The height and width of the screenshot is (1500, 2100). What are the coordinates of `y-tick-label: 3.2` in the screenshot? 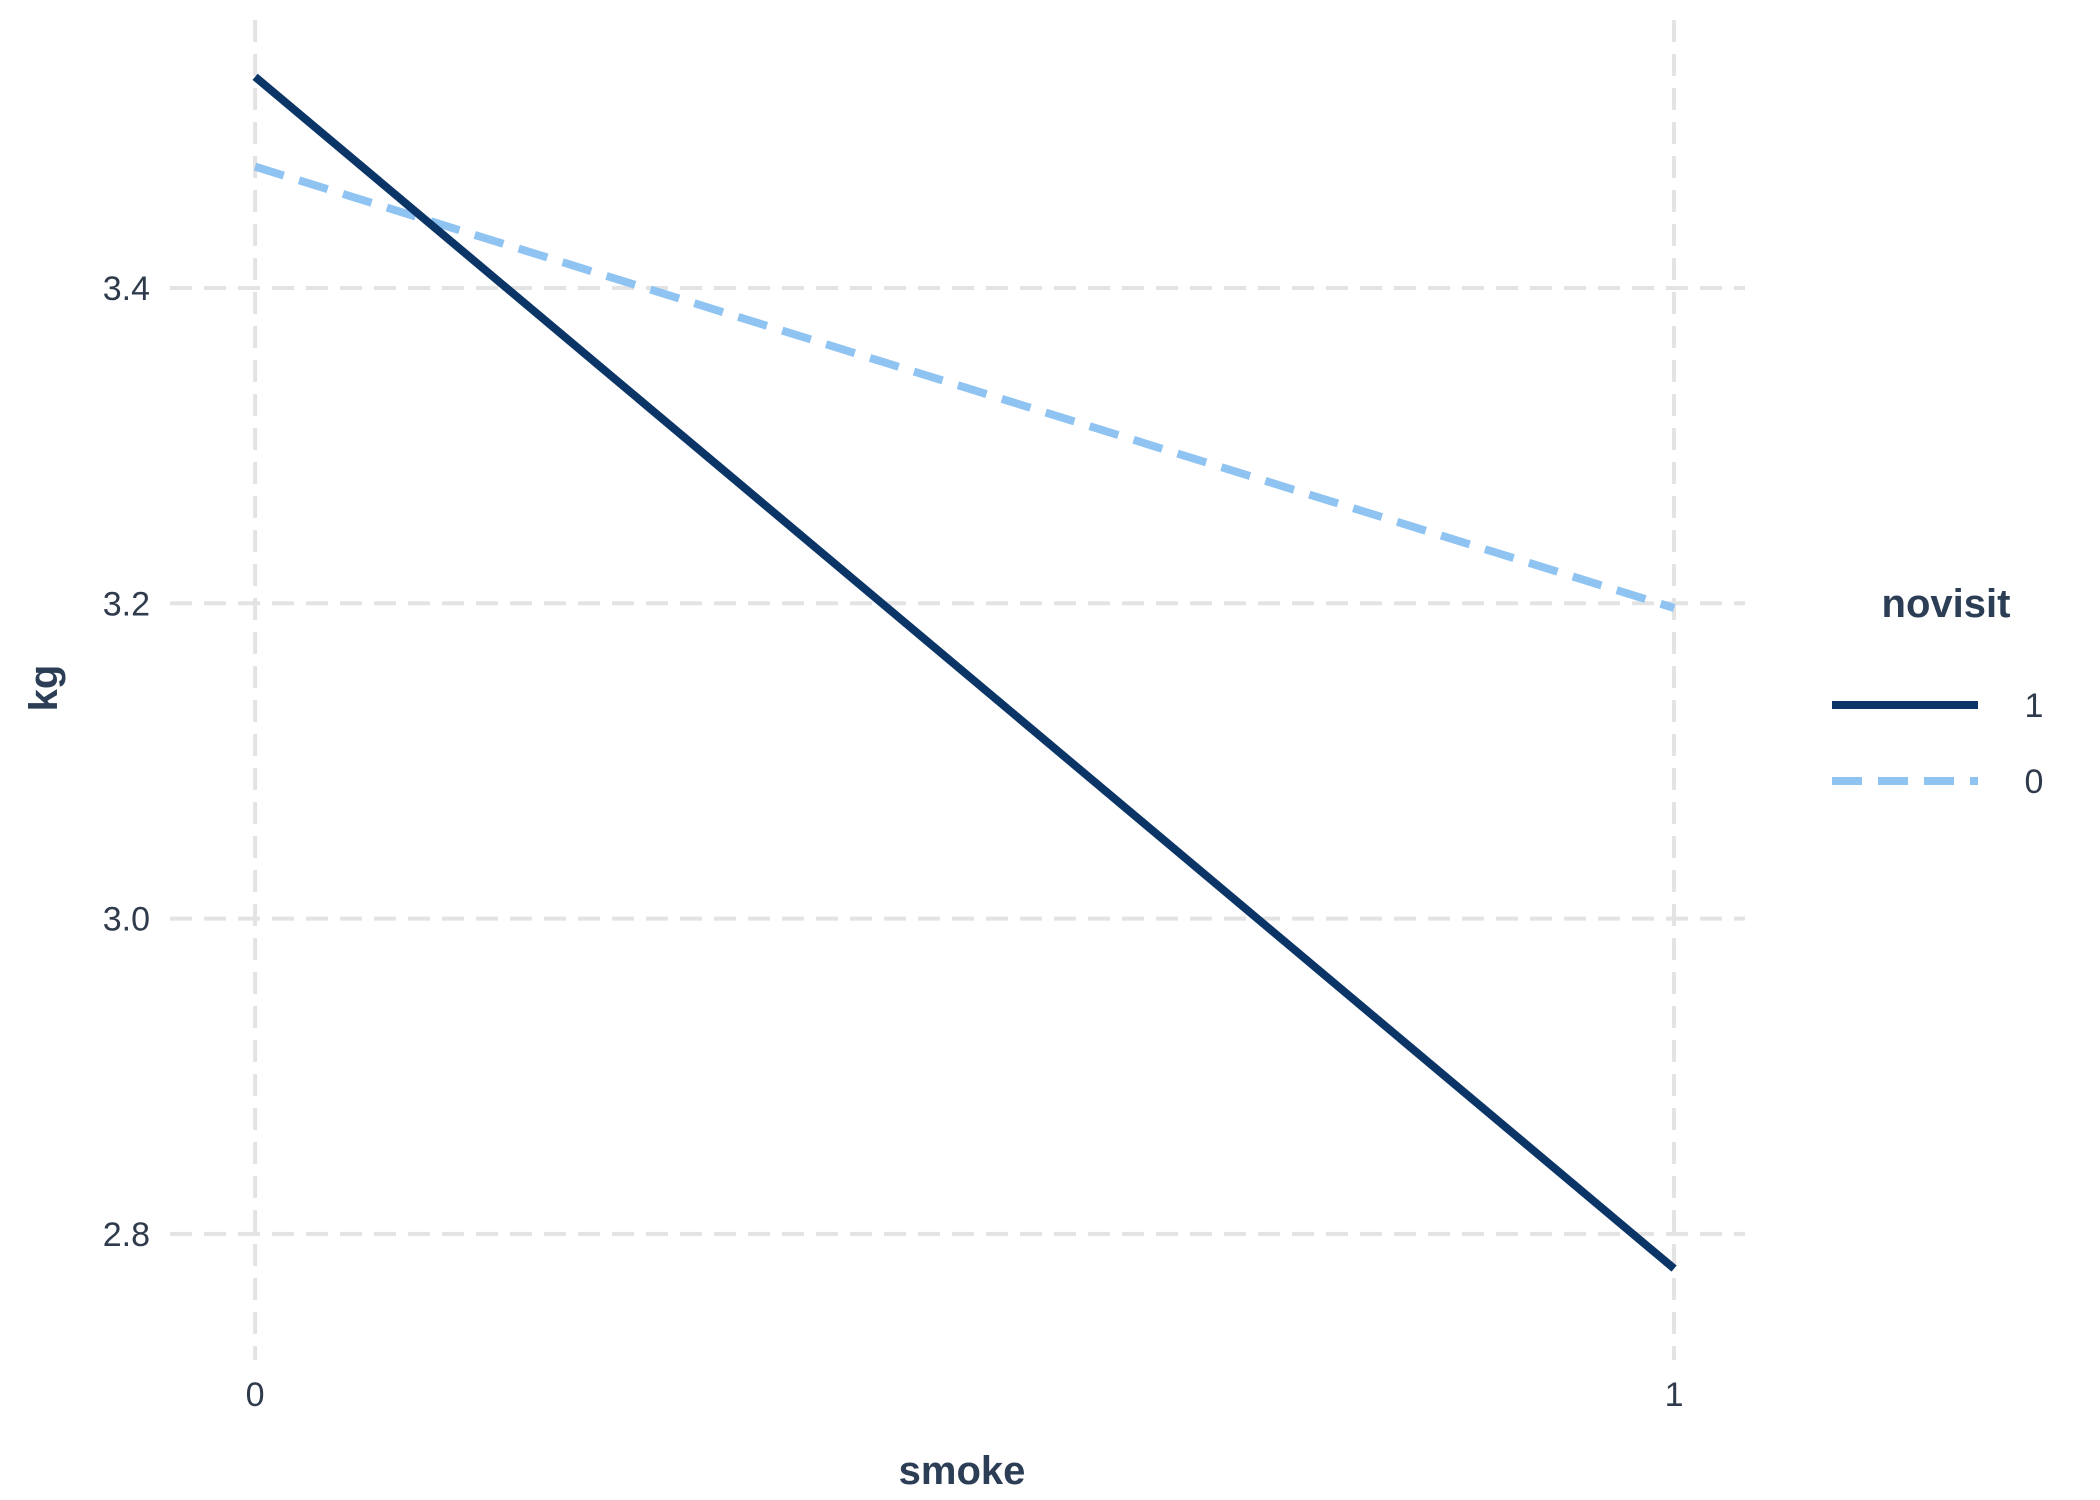 It's located at (126, 604).